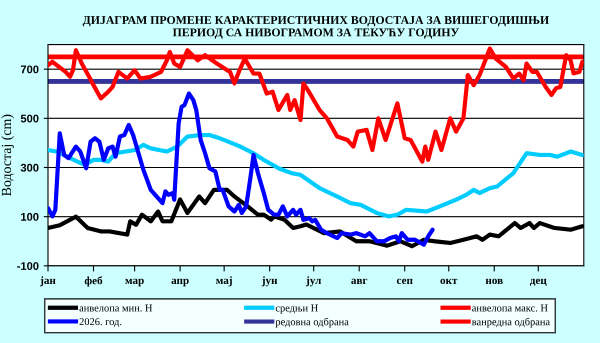  What do you see at coordinates (494, 281) in the screenshot?
I see `x-tick-label: нов` at bounding box center [494, 281].